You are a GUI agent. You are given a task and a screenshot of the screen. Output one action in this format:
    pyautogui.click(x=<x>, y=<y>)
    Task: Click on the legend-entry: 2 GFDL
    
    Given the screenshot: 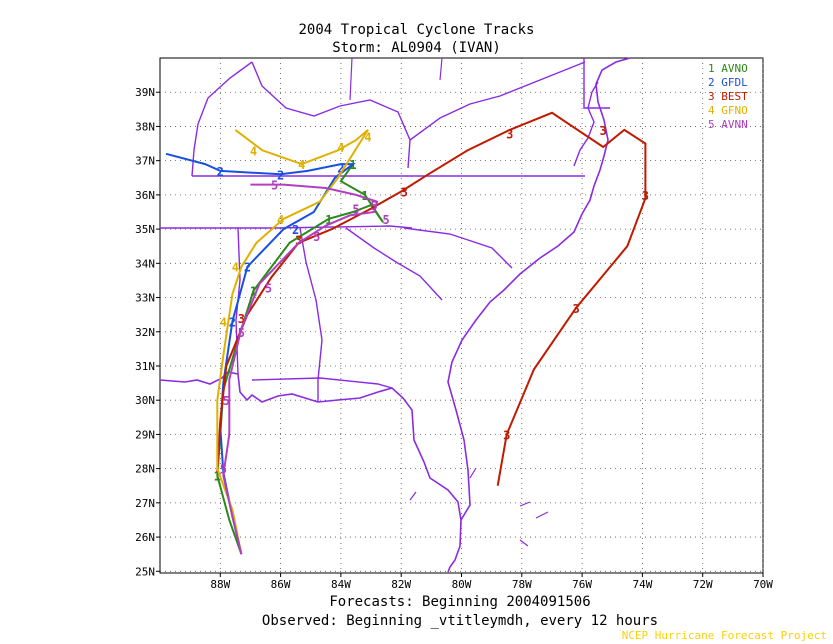 What is the action you would take?
    pyautogui.click(x=728, y=82)
    